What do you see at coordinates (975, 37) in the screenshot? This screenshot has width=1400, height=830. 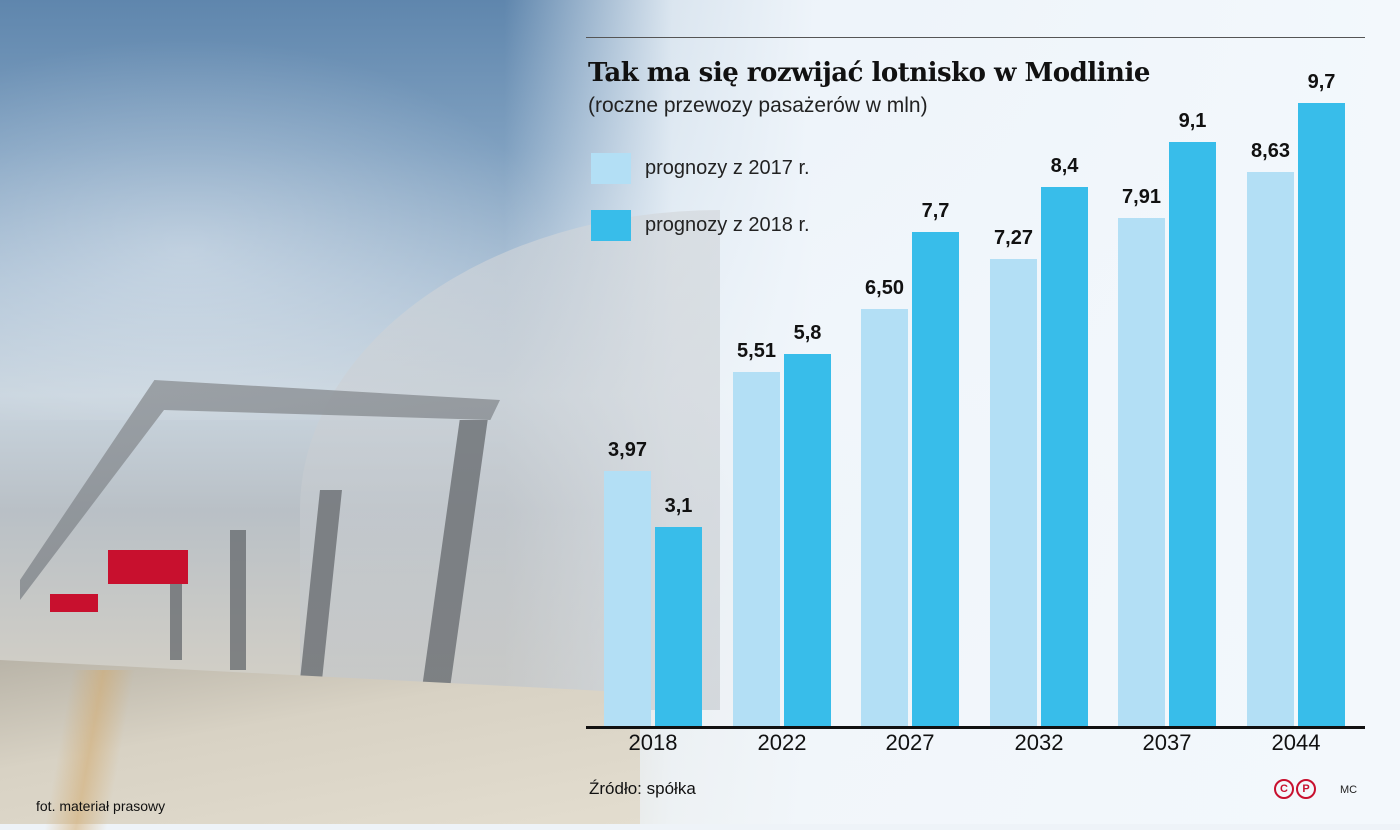 I see `top-rule` at bounding box center [975, 37].